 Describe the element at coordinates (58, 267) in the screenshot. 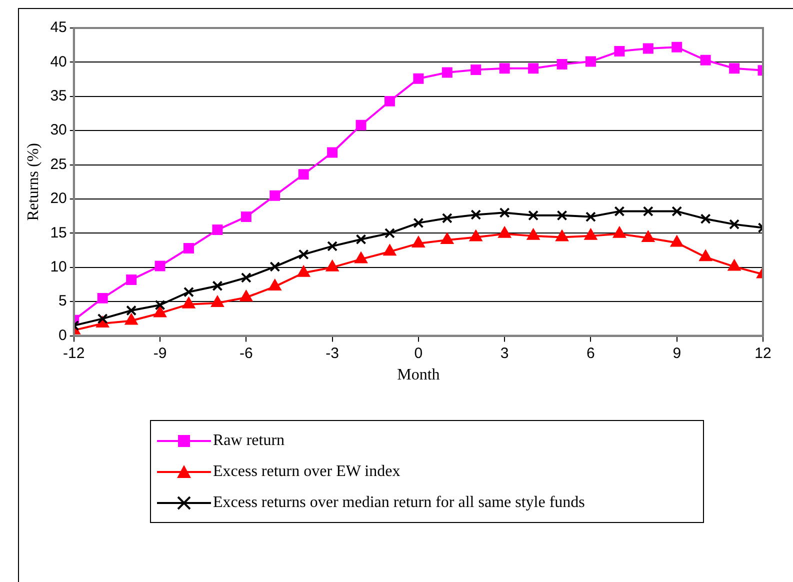

I see `y-tick-label: 10` at that location.